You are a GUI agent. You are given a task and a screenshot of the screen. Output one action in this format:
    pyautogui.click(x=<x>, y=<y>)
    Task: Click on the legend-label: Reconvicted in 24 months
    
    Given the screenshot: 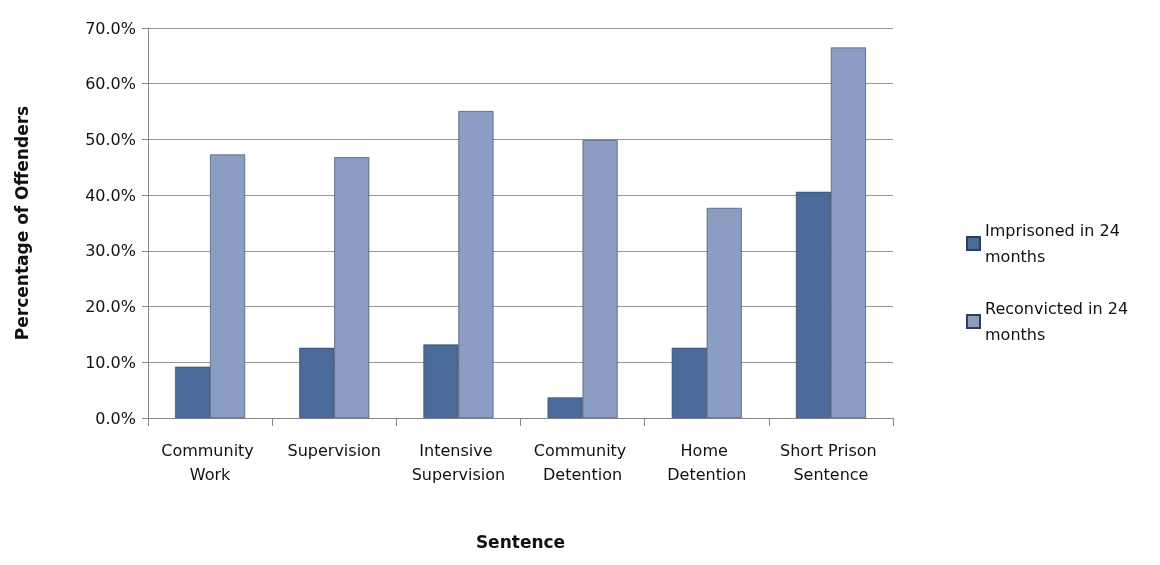 What is the action you would take?
    pyautogui.click(x=1059, y=321)
    